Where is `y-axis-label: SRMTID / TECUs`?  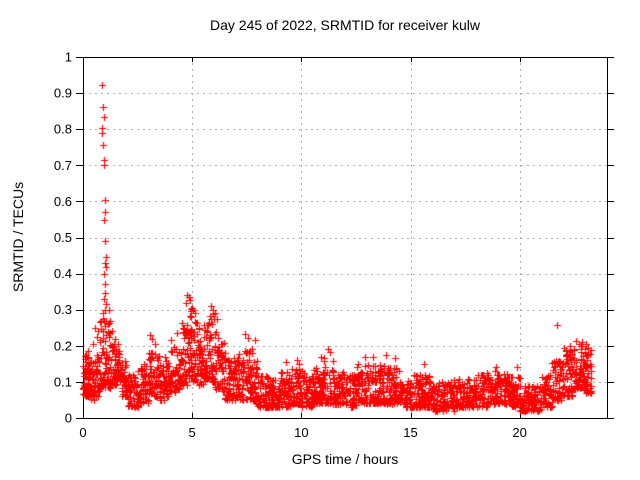 y-axis-label: SRMTID / TECUs is located at coordinates (18, 237).